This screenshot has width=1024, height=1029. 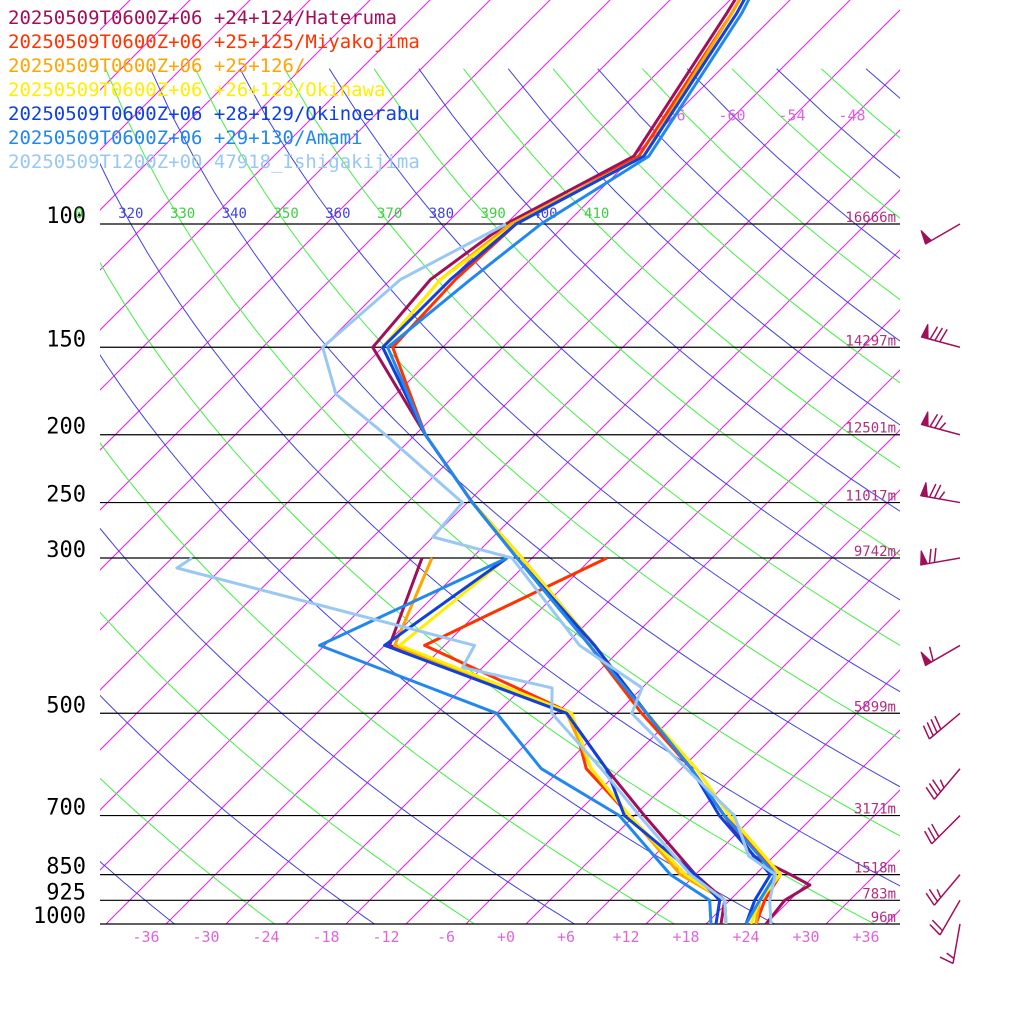 I want to click on theta-label: 370, so click(x=389, y=214).